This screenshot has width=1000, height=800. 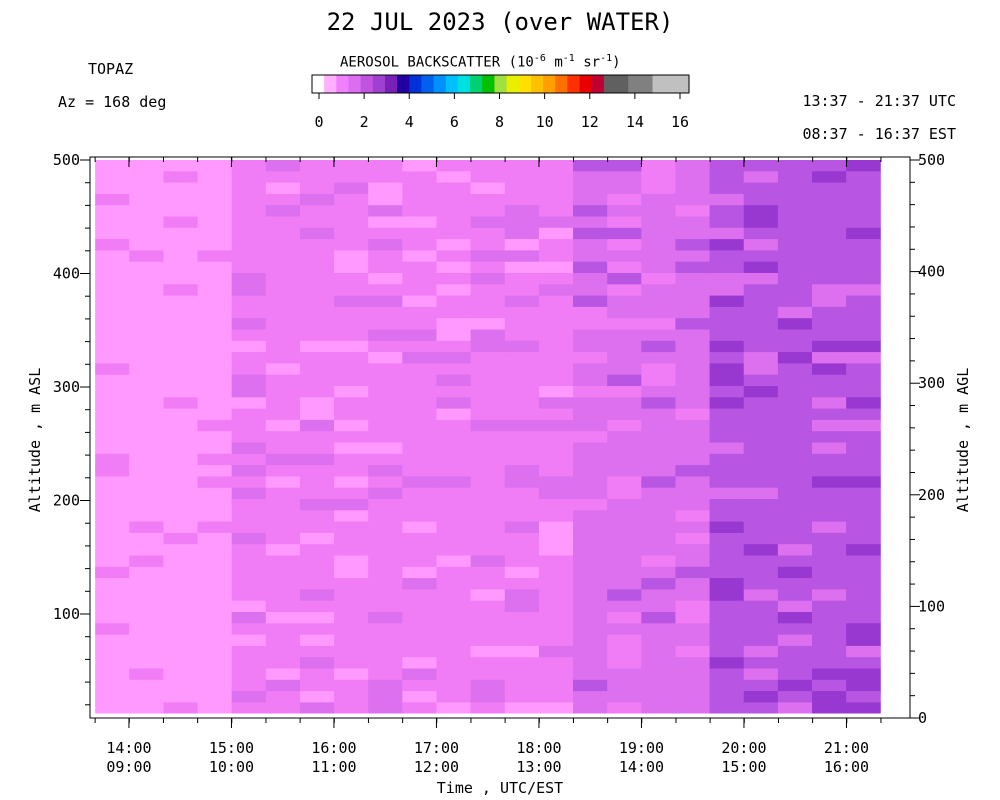 What do you see at coordinates (590, 122) in the screenshot?
I see `colorbar-tick-label: 12` at bounding box center [590, 122].